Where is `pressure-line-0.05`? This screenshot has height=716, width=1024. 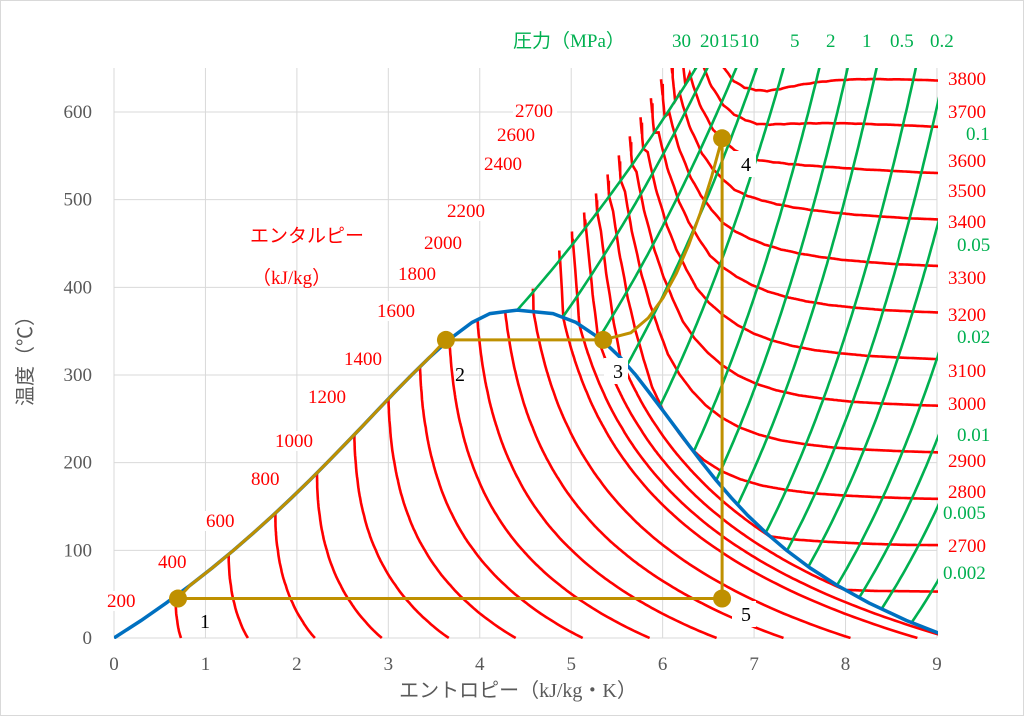 pressure-line-0.05 is located at coordinates (872, 393).